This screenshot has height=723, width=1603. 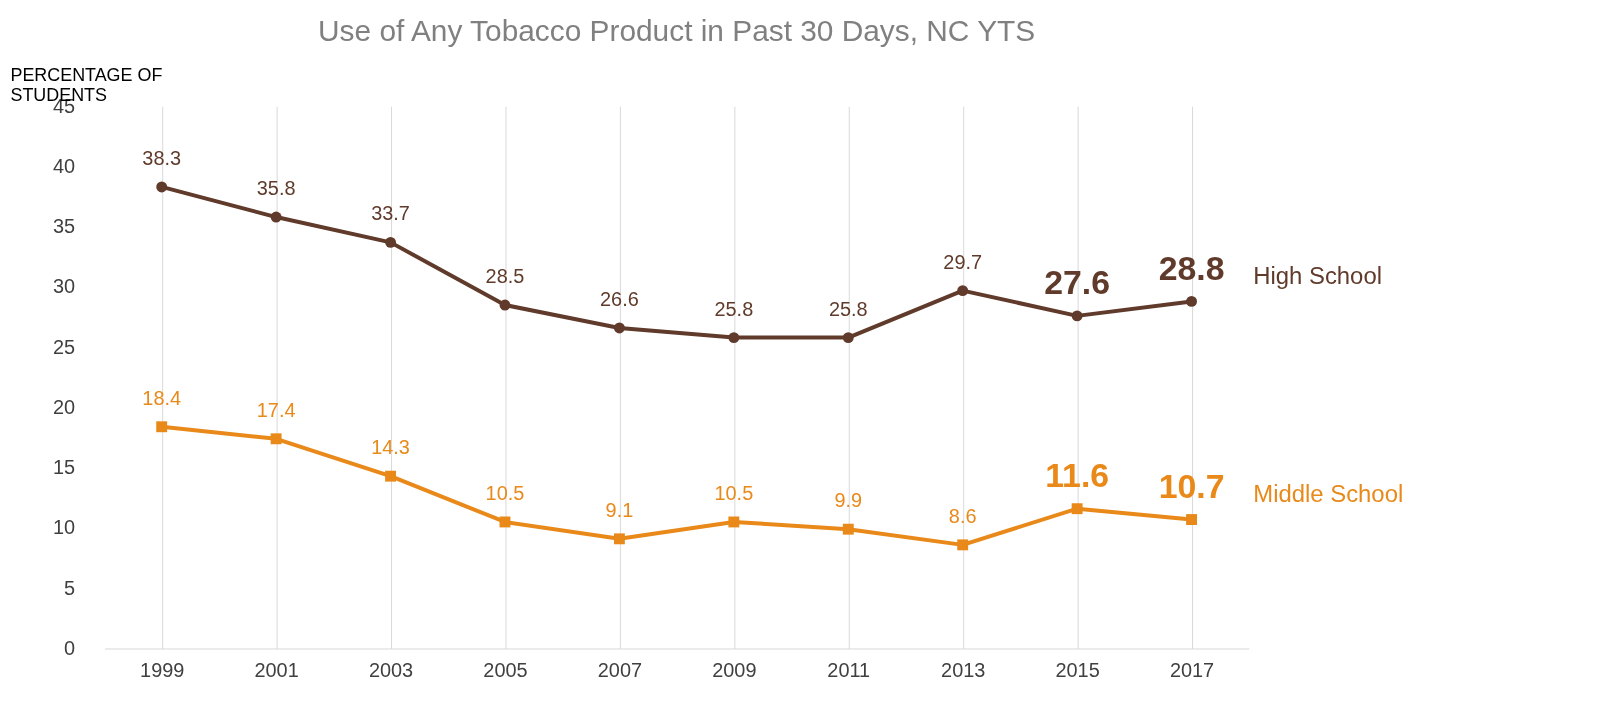 I want to click on data-label: 9.9, so click(x=848, y=500).